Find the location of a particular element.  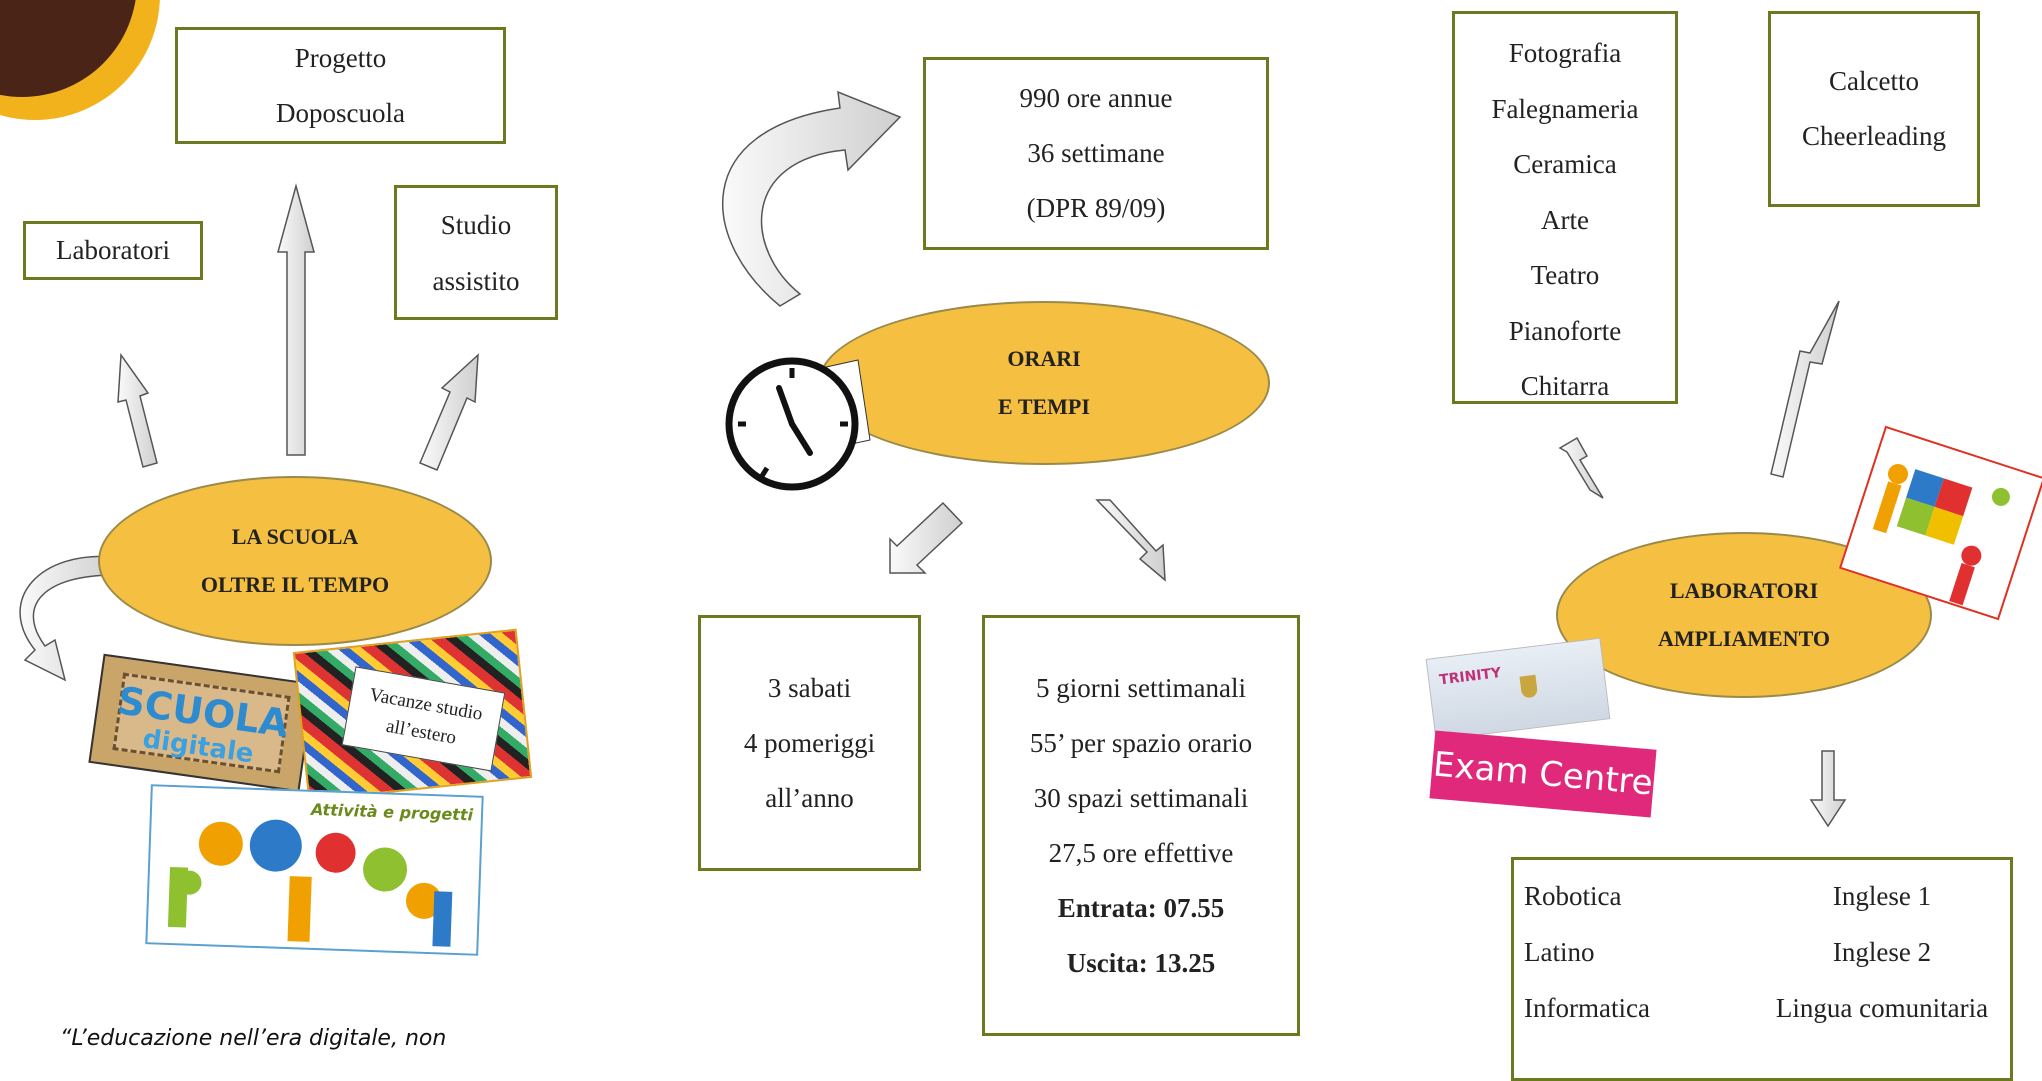

sport-cheerleading: Cheerleading is located at coordinates (1874, 136).